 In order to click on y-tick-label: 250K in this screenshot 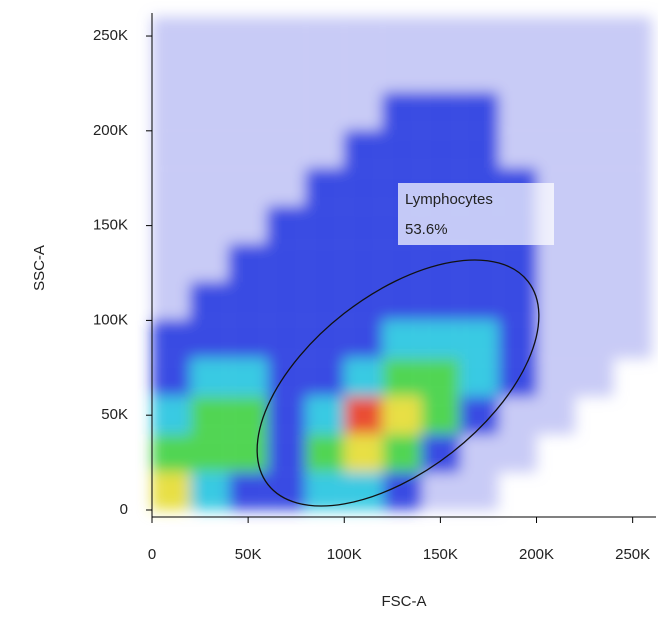, I will do `click(110, 35)`.